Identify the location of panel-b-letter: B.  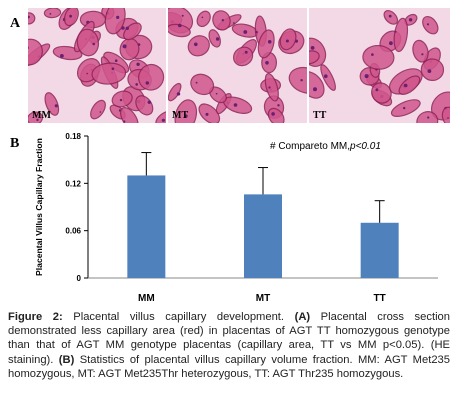
(15, 143).